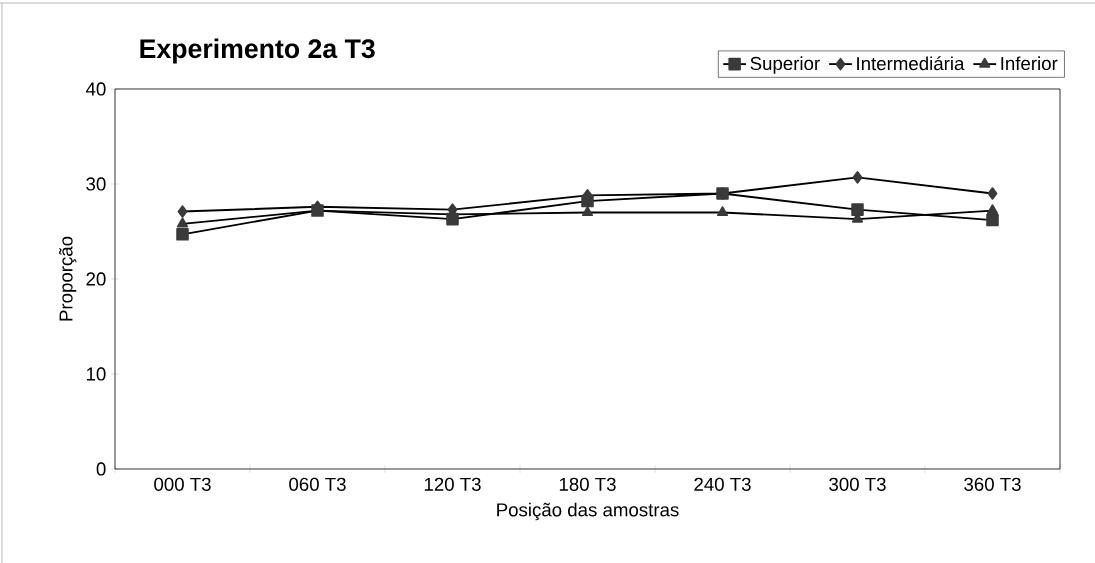  I want to click on y-tick-label: 0, so click(101, 469).